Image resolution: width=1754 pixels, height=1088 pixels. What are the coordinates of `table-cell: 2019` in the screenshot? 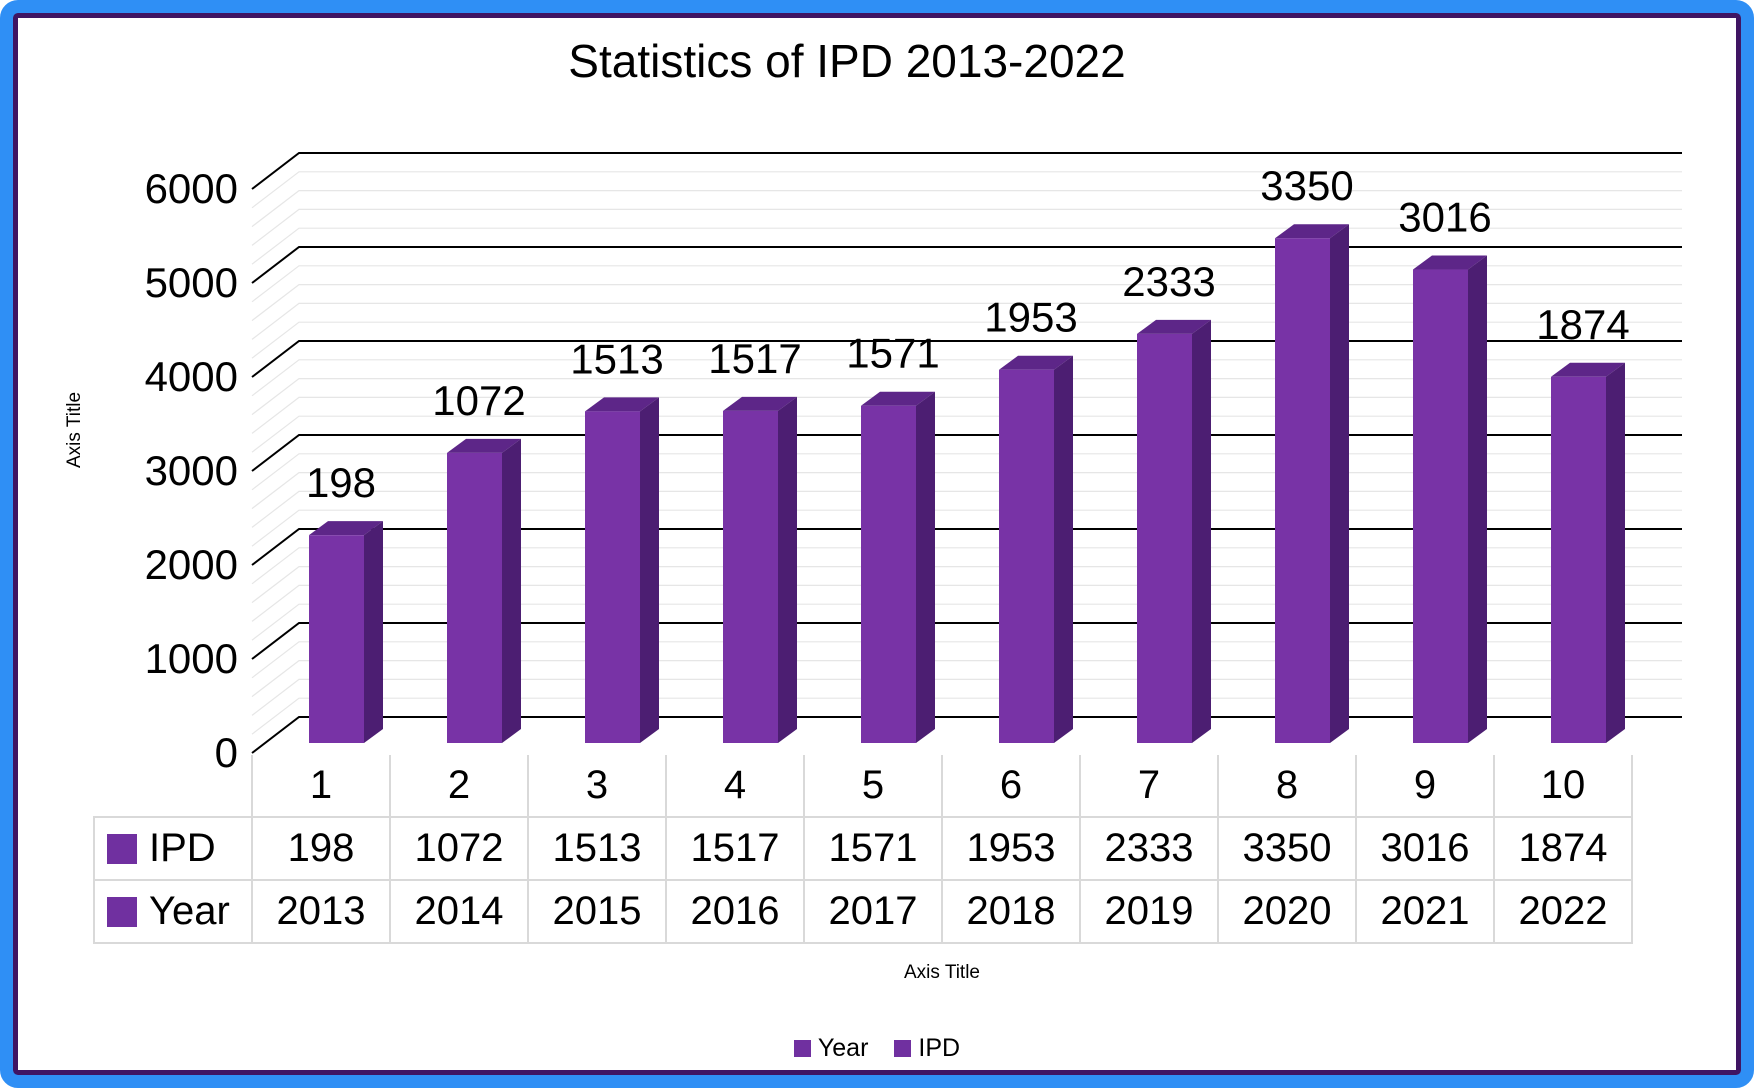 It's located at (1149, 911).